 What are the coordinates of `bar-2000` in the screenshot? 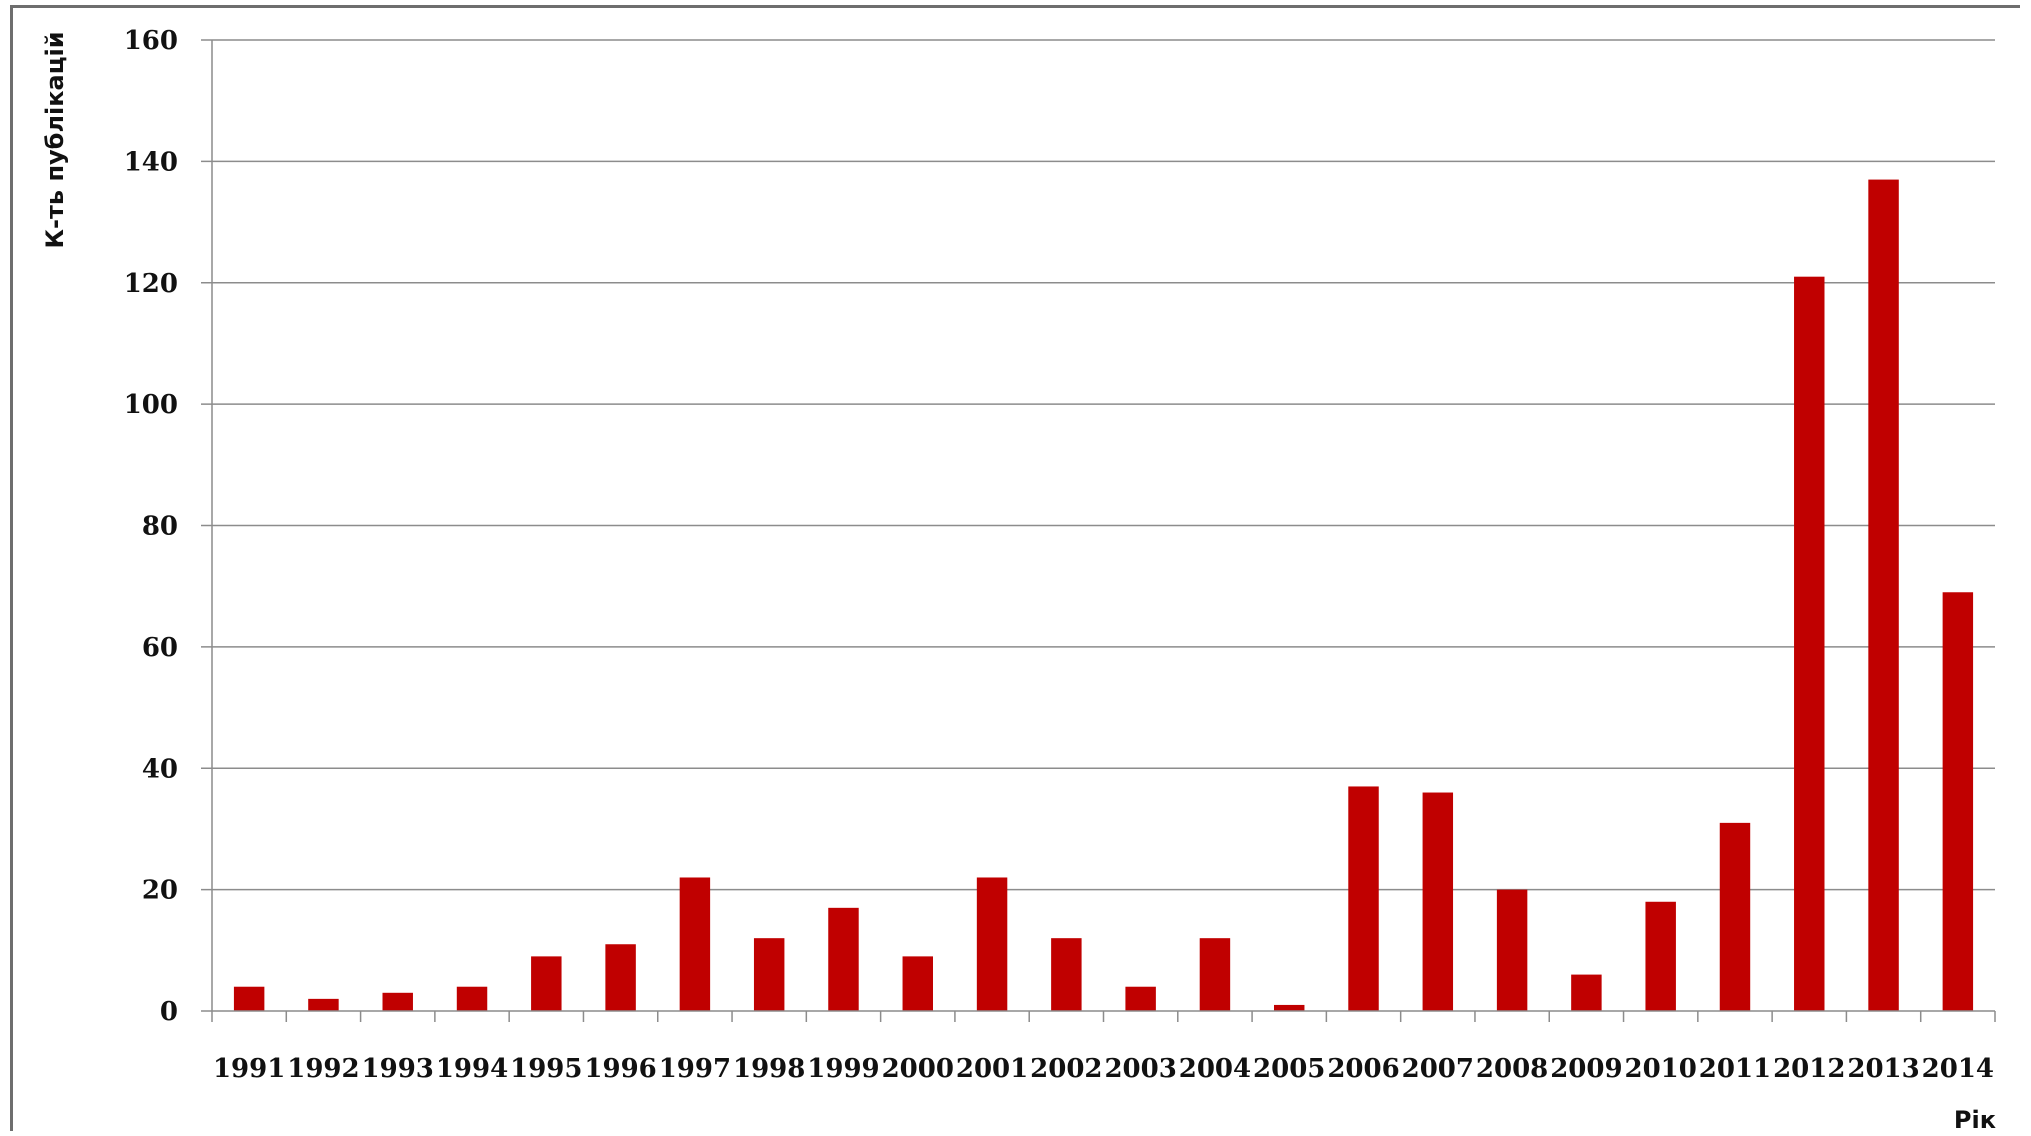 It's located at (918, 983).